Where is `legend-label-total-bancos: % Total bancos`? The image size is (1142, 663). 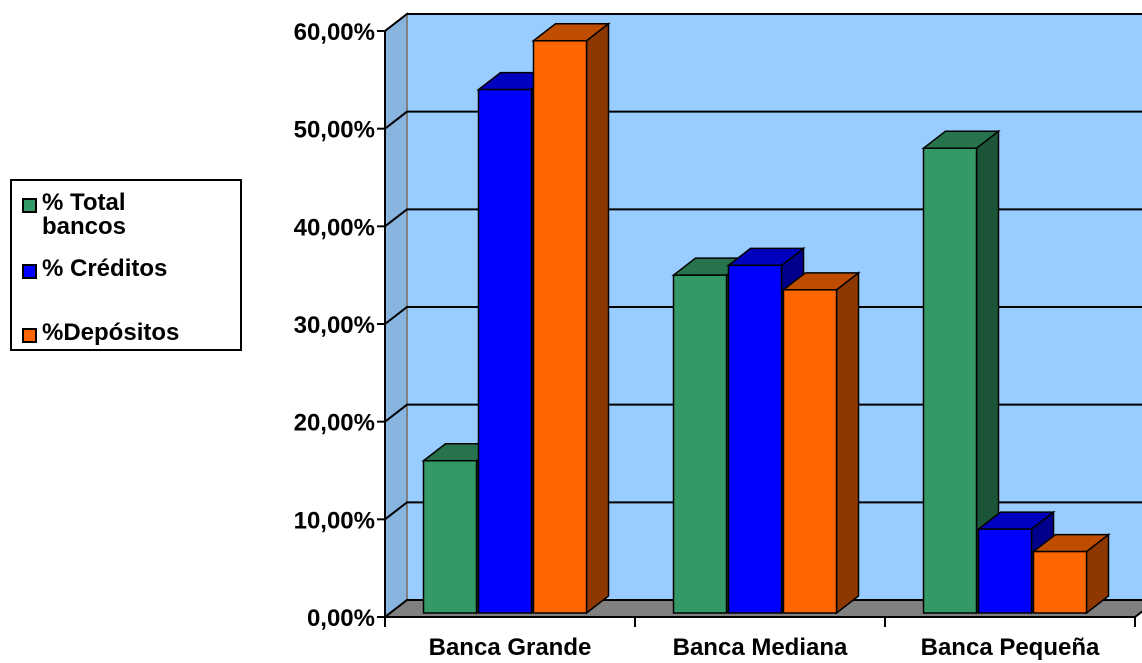 legend-label-total-bancos: % Total bancos is located at coordinates (84, 214).